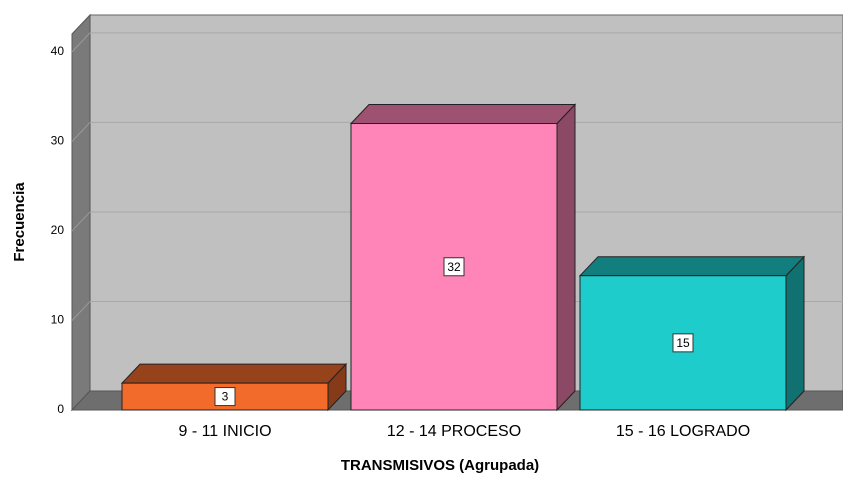 The width and height of the screenshot is (843, 477). I want to click on value-label: 3, so click(225, 397).